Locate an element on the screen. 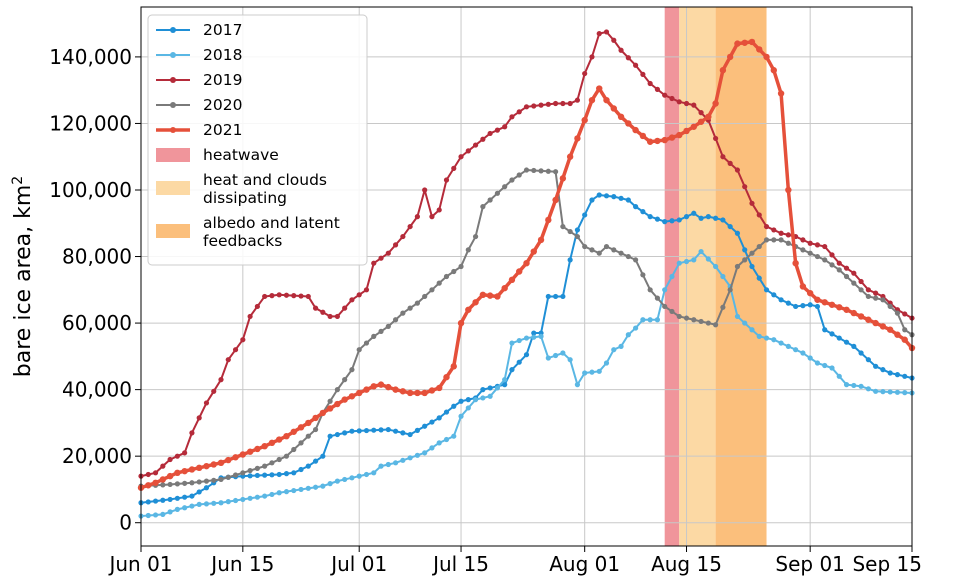 The height and width of the screenshot is (581, 960). legend-item-2020: 2020 is located at coordinates (199, 105).